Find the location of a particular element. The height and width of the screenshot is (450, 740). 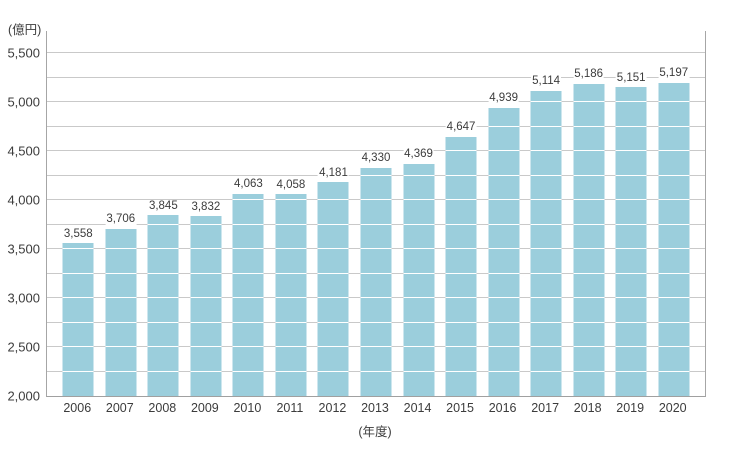

value-label: 4,647 is located at coordinates (461, 127).